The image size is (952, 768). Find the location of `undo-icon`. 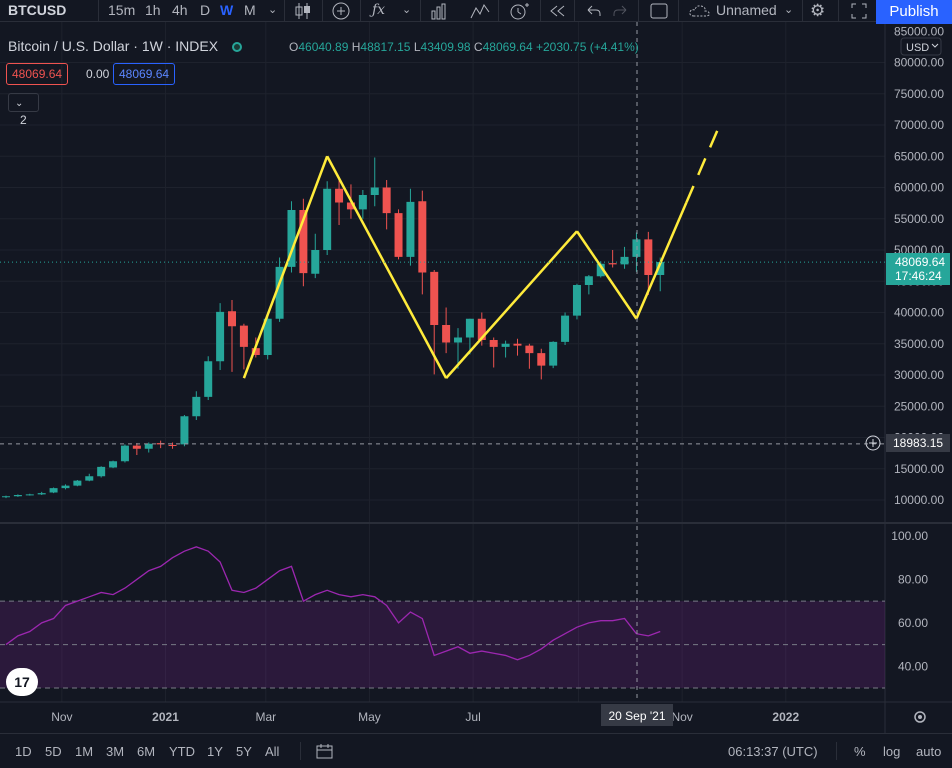

undo-icon is located at coordinates (593, 13).